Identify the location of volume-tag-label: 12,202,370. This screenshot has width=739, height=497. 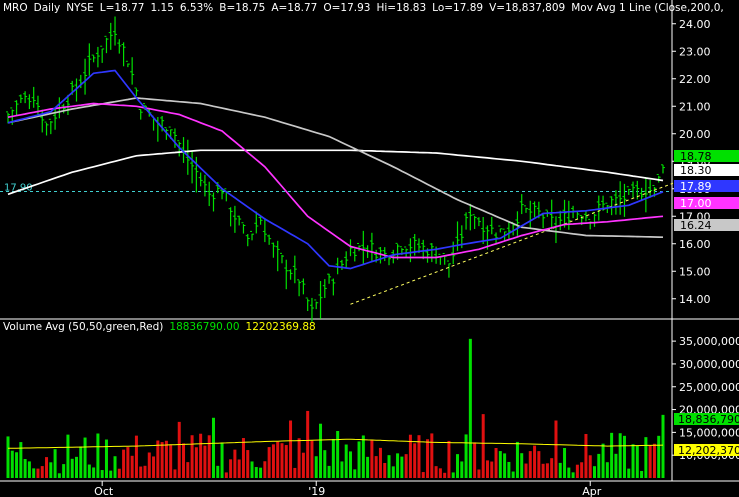
(708, 450).